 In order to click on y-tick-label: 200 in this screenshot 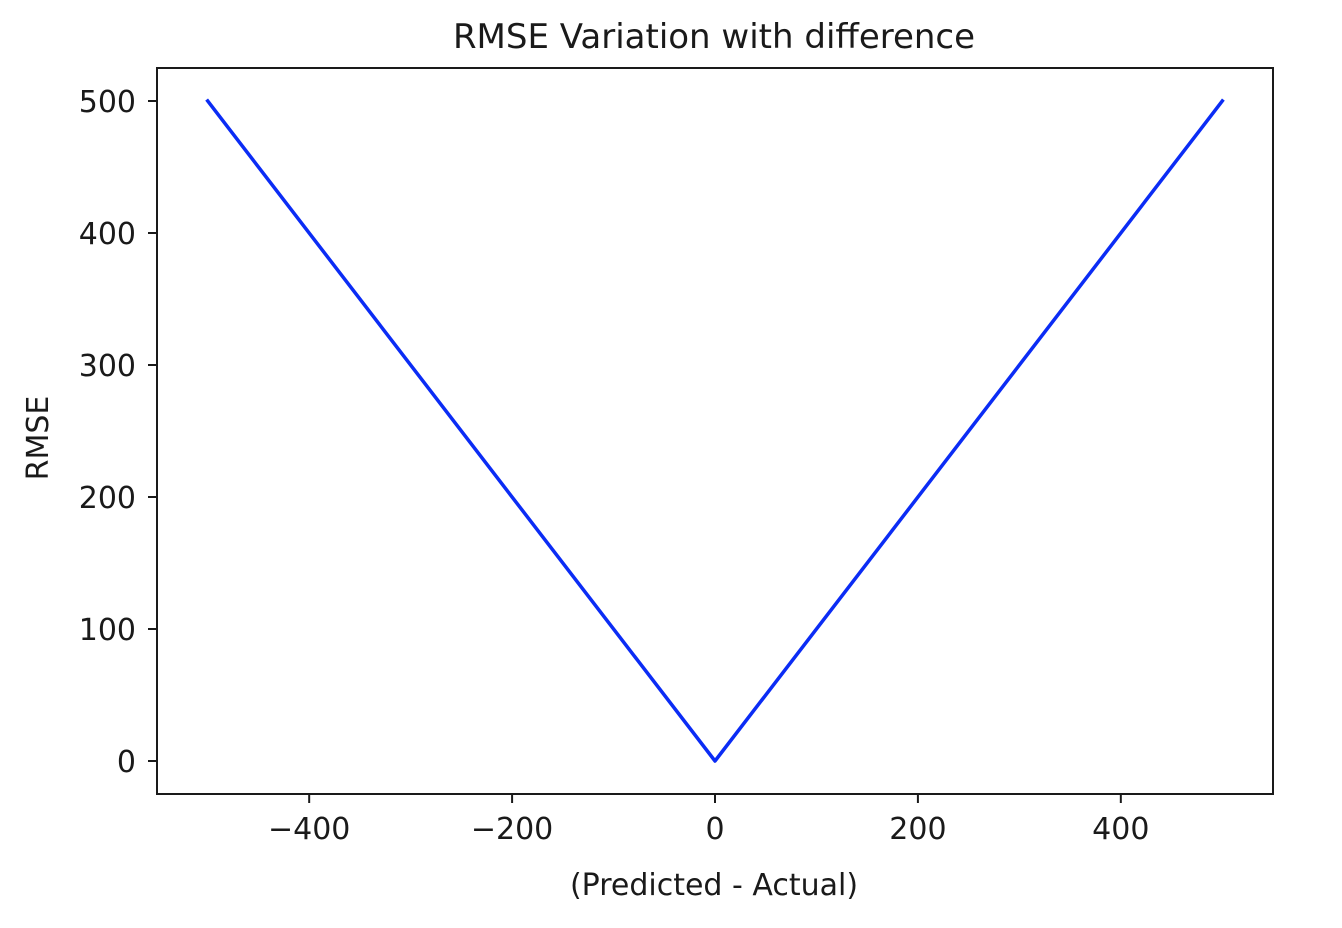, I will do `click(107, 498)`.